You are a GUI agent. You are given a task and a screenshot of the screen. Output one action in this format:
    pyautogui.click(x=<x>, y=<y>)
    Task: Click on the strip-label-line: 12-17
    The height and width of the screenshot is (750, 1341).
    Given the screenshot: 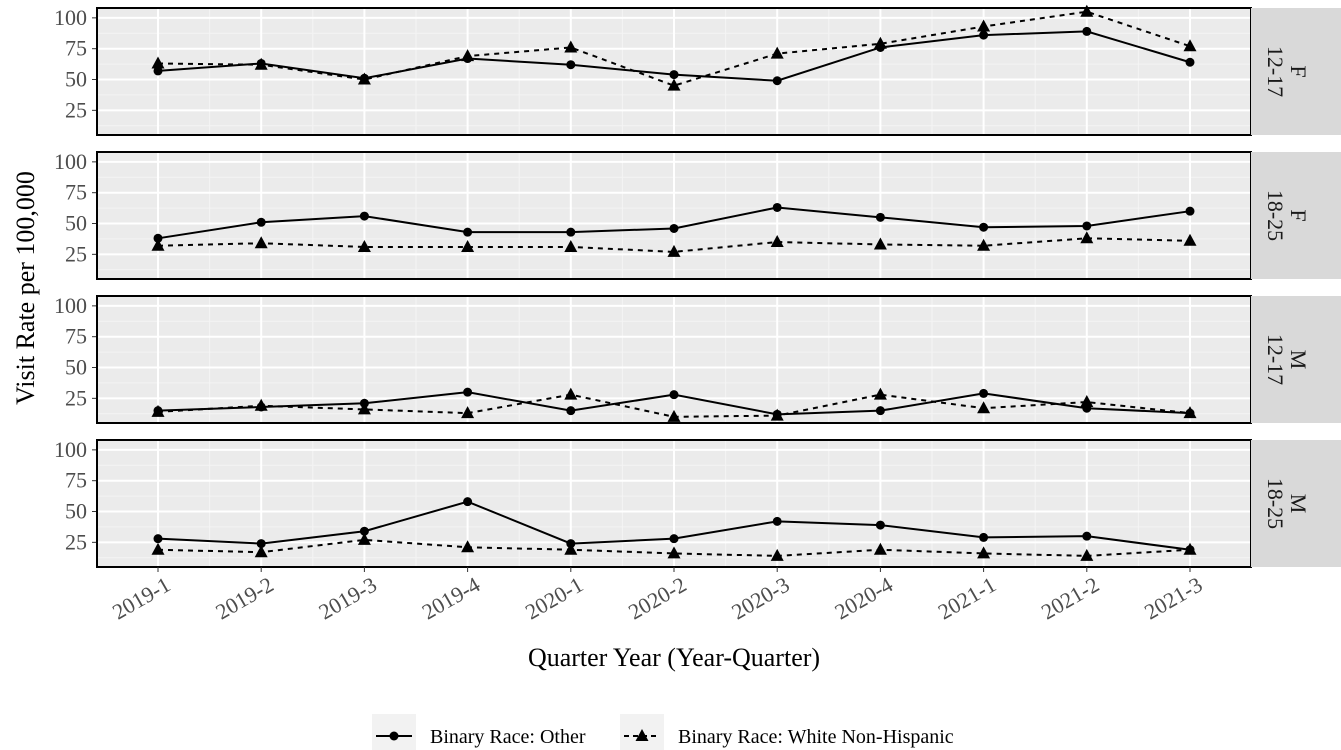 What is the action you would take?
    pyautogui.click(x=1275, y=71)
    